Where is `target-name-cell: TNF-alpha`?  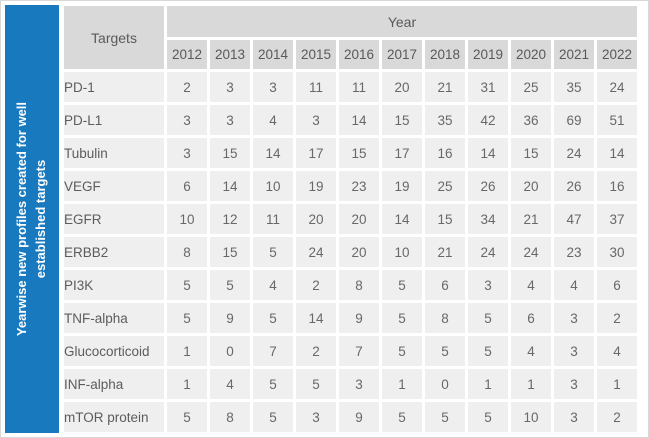 target-name-cell: TNF-alpha is located at coordinates (114, 318).